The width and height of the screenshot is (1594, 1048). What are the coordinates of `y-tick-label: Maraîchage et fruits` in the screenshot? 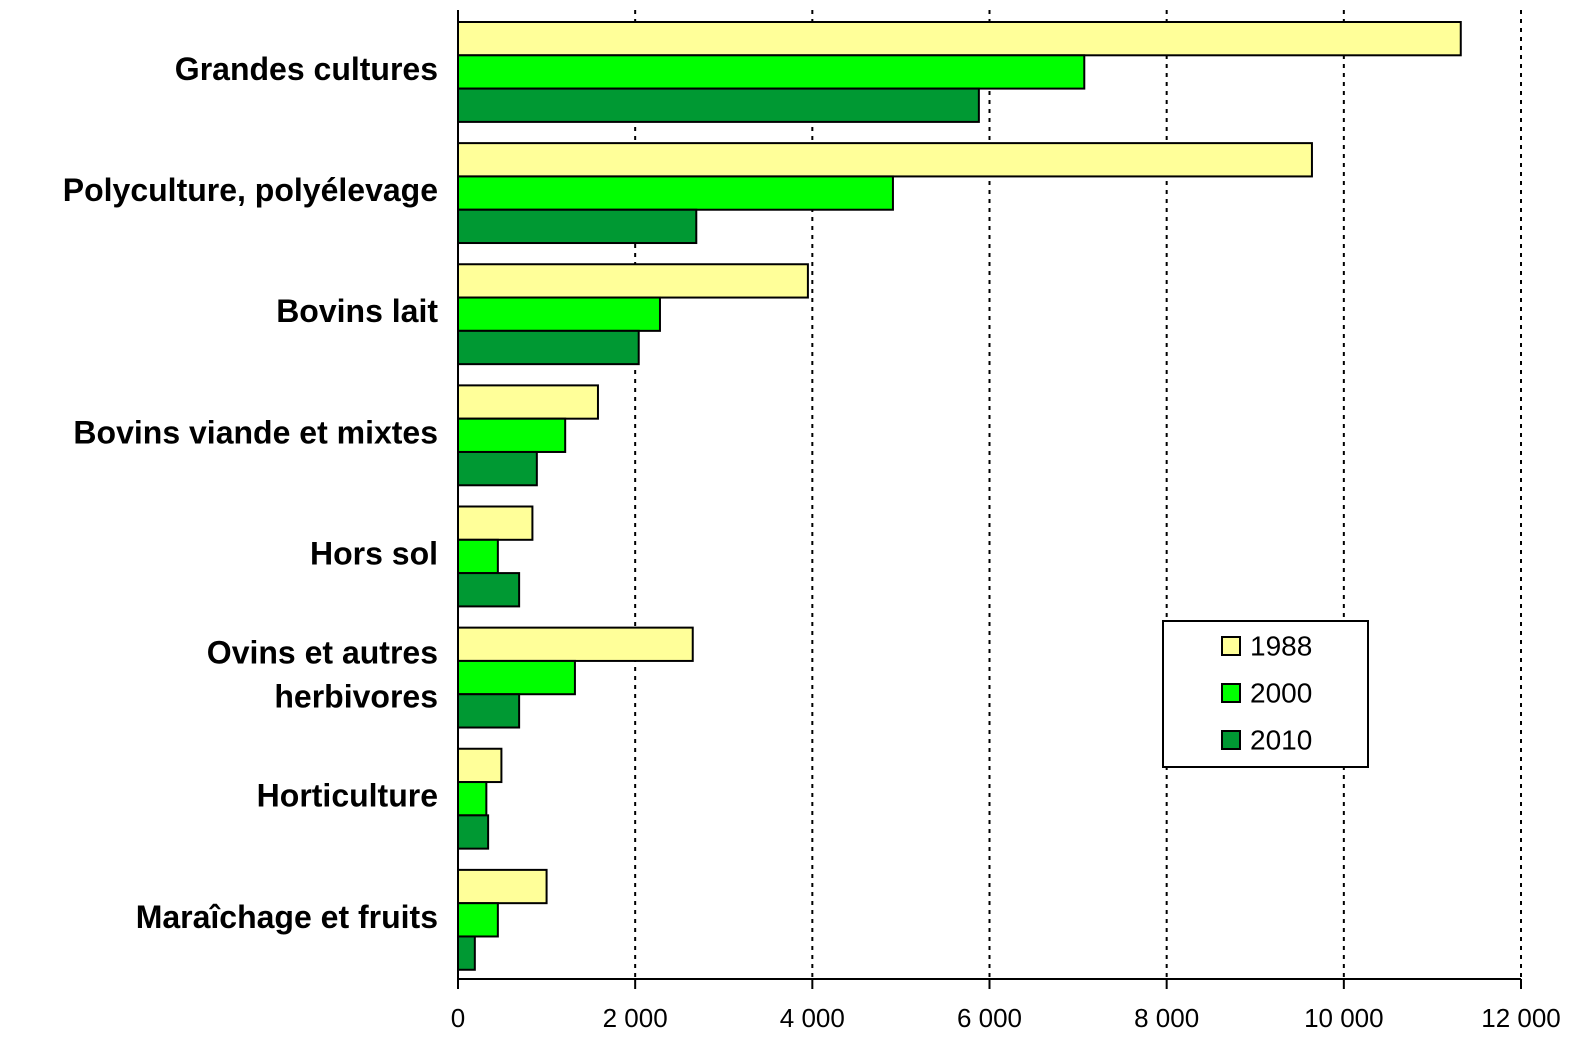 It's located at (287, 917).